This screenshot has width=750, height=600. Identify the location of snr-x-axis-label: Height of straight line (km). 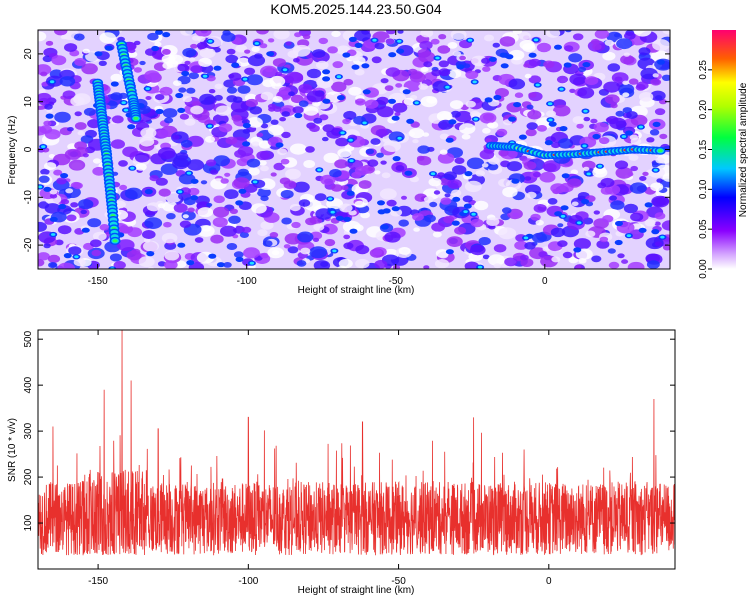
(356, 590).